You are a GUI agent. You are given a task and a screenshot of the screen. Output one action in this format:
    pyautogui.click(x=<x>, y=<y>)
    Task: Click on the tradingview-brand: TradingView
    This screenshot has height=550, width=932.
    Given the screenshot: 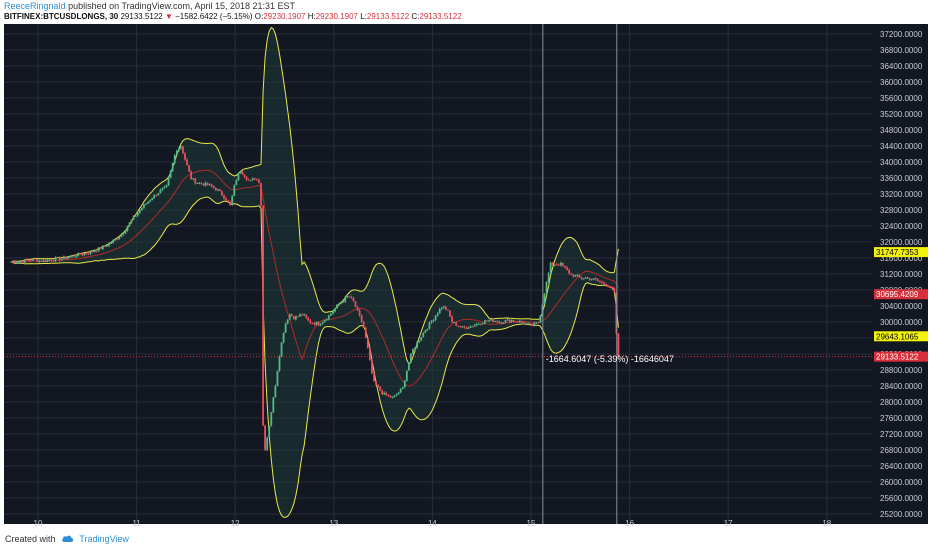 What is the action you would take?
    pyautogui.click(x=104, y=539)
    